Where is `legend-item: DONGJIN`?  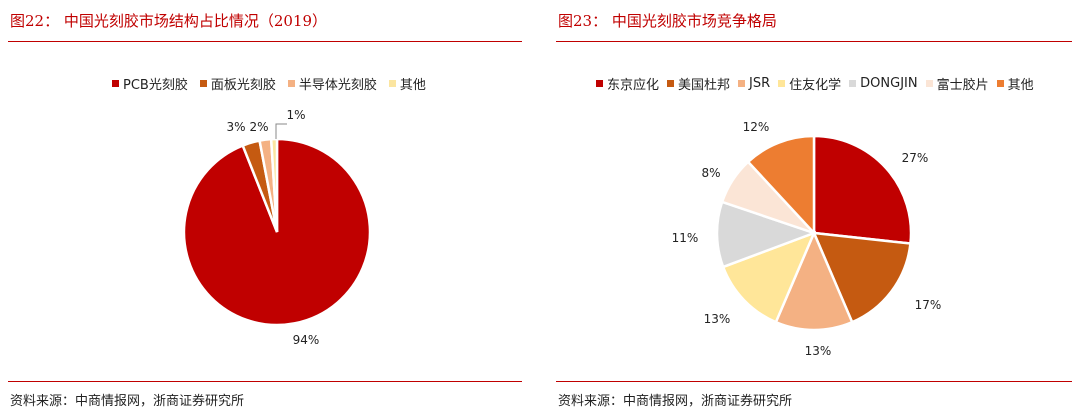
legend-item: DONGJIN is located at coordinates (883, 83).